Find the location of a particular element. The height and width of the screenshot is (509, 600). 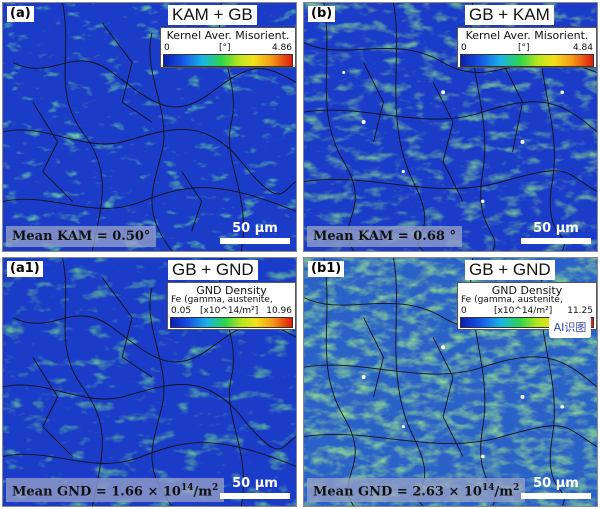

mean-gnd-label-b1: Mean GND = 2.63 × 1014/m2 is located at coordinates (416, 489).